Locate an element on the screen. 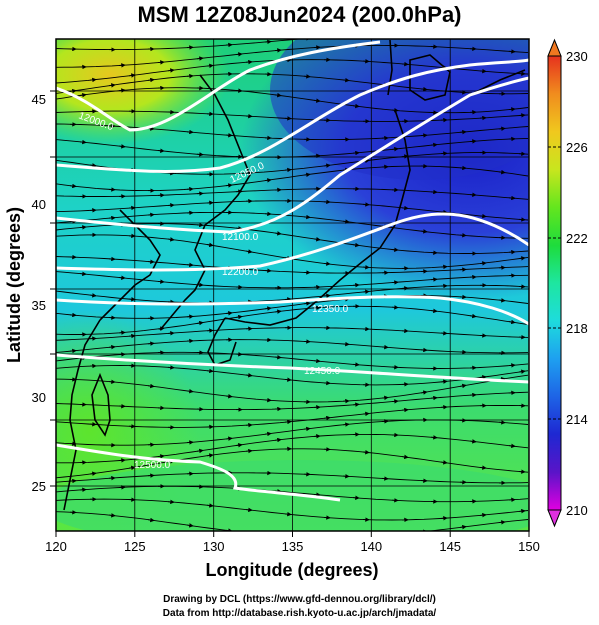  contour-label: 12500.0 is located at coordinates (152, 465).